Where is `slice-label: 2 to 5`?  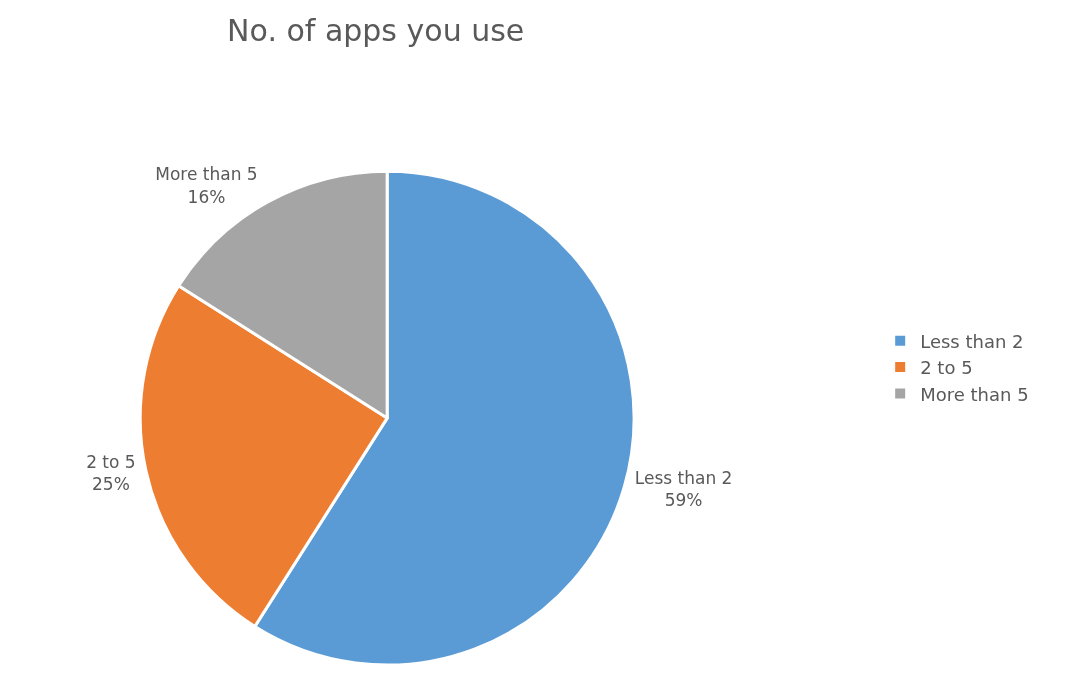 slice-label: 2 to 5 is located at coordinates (111, 461).